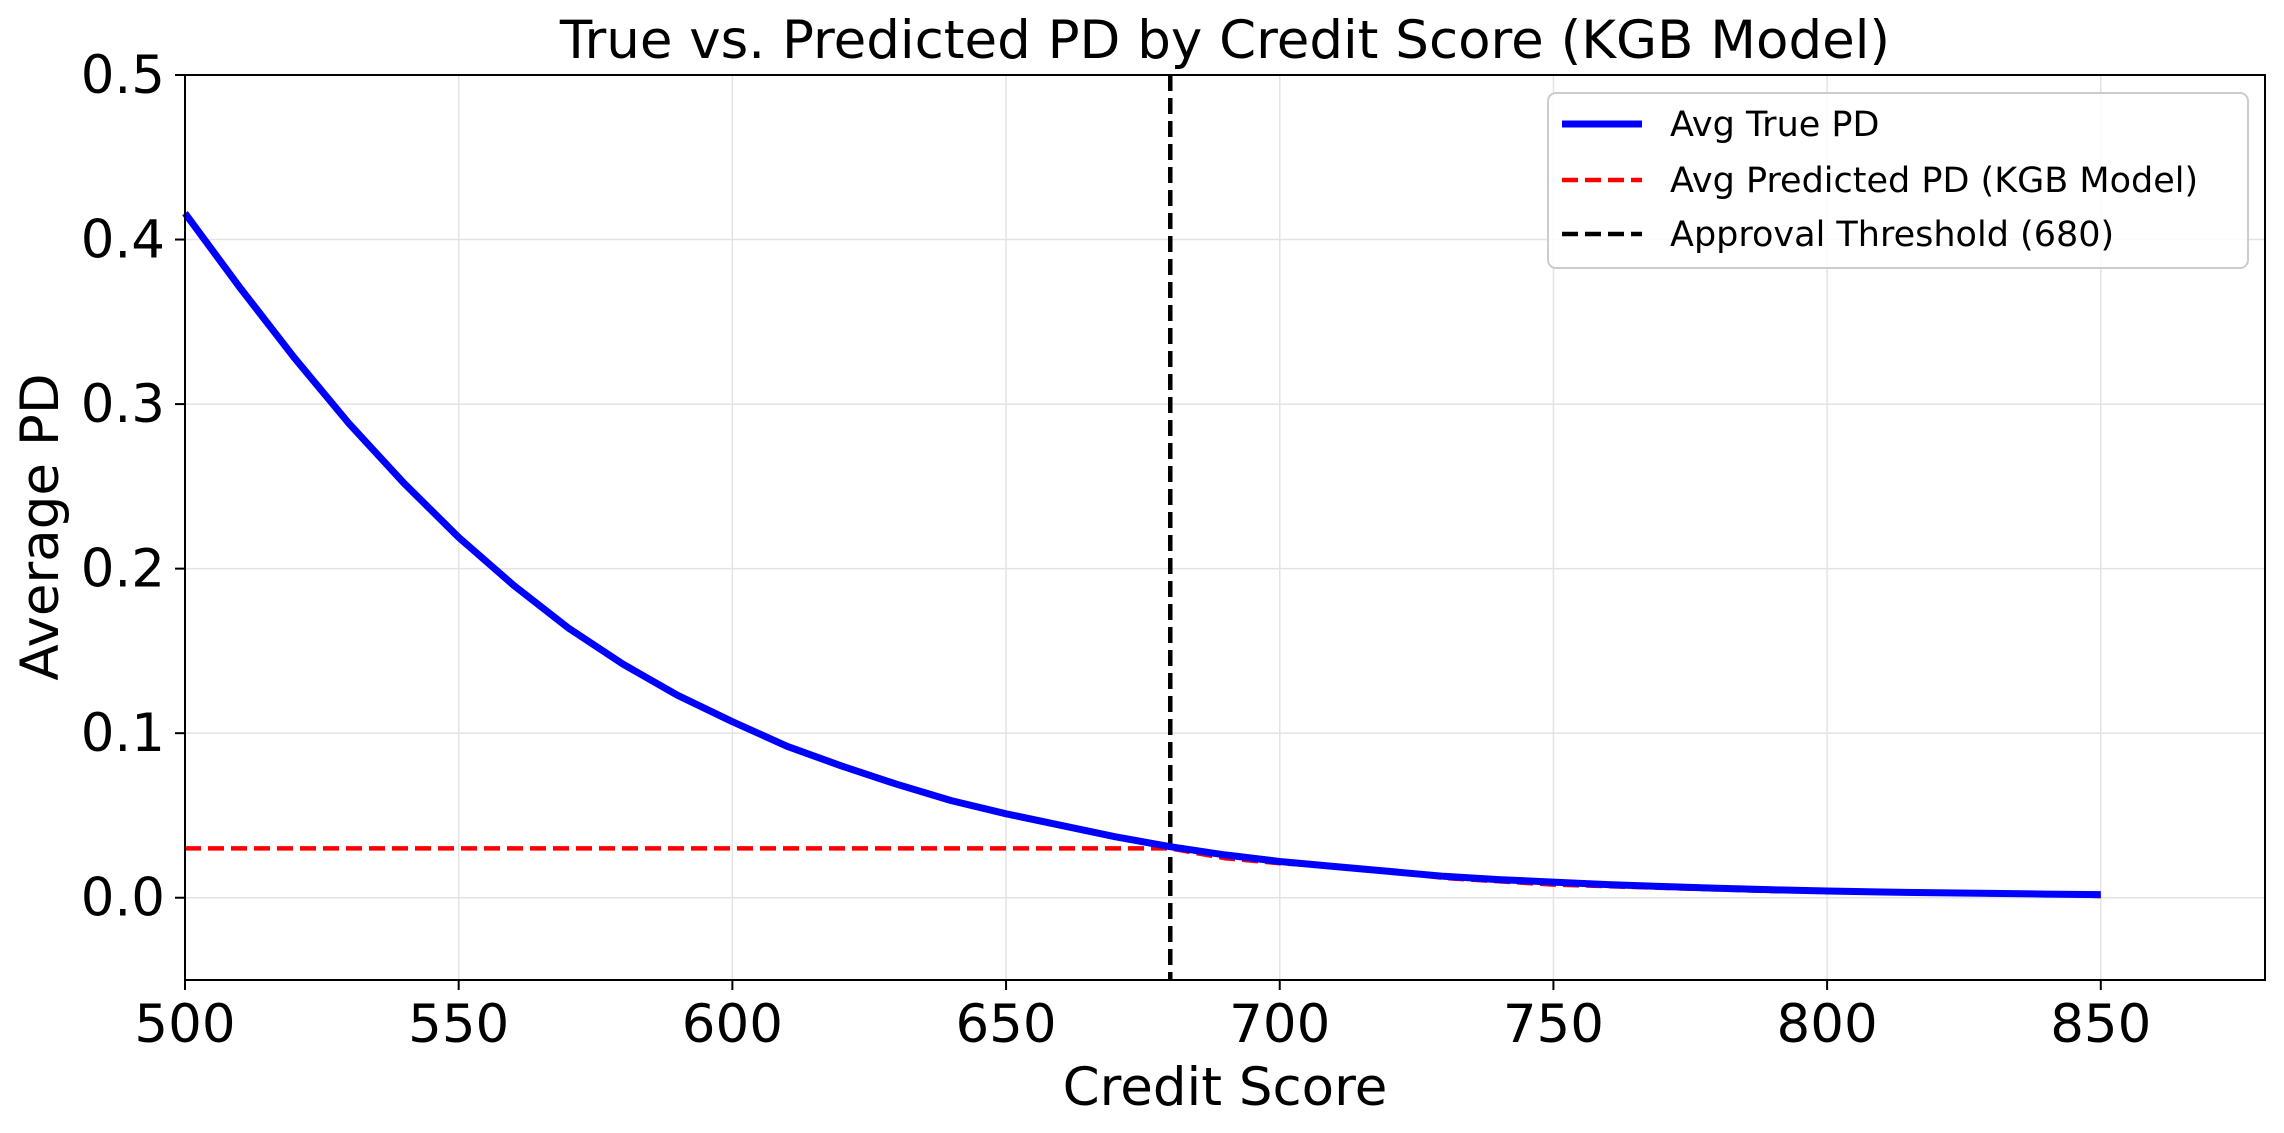 This screenshot has height=1133, width=2284. I want to click on legend-box, so click(1898, 180).